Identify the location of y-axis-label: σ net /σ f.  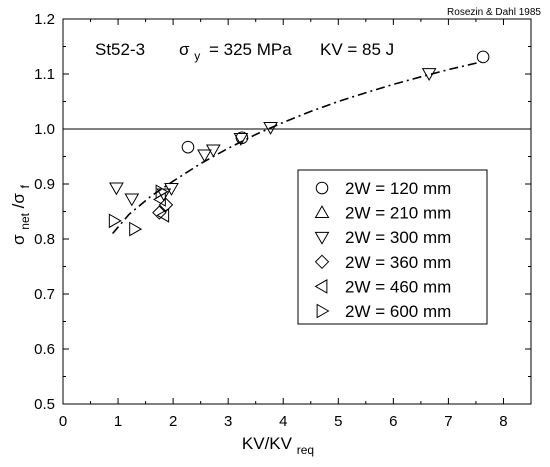
(21, 214).